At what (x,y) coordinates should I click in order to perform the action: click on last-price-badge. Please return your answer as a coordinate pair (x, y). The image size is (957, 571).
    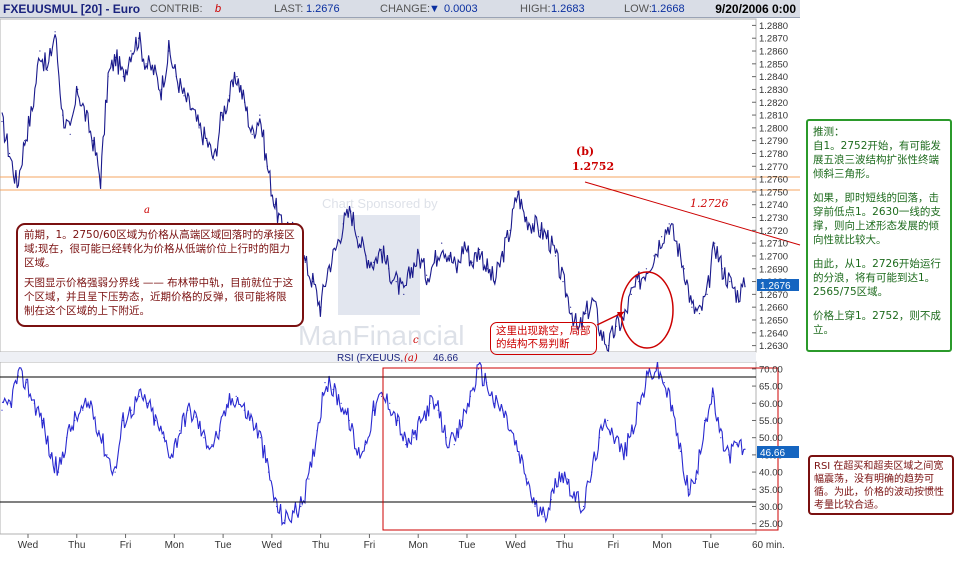
    Looking at the image, I should click on (778, 285).